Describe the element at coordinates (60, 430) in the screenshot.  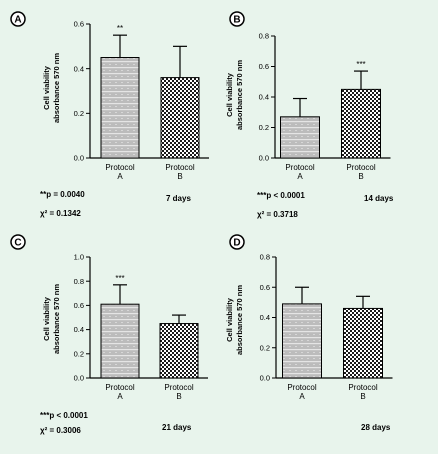
I see `stat-chi: χ² = 0.3006` at that location.